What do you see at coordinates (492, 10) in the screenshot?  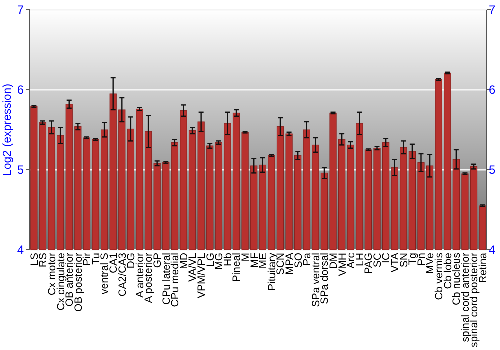 I see `y2-tick-label: 7` at bounding box center [492, 10].